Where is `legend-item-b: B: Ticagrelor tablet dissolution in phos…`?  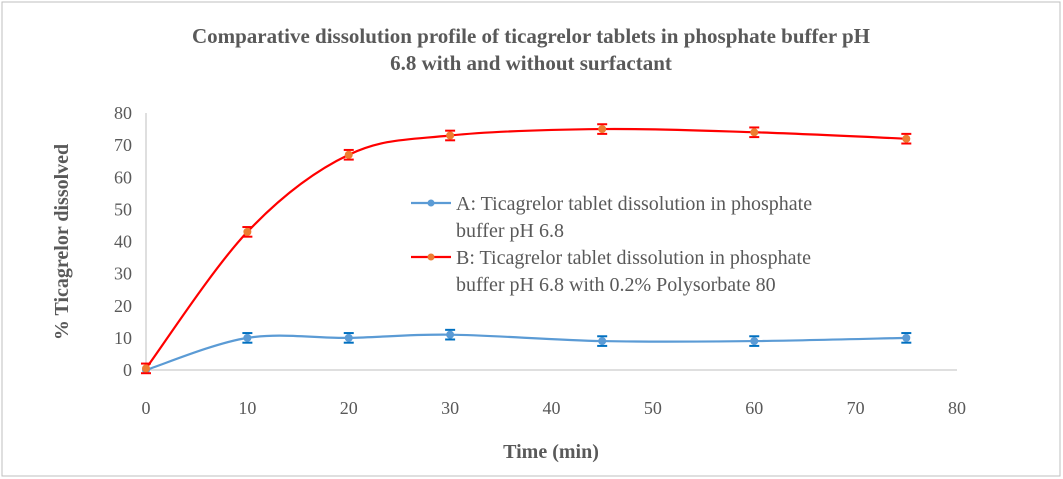
legend-item-b: B: Ticagrelor tablet dissolution in phos… is located at coordinates (611, 271).